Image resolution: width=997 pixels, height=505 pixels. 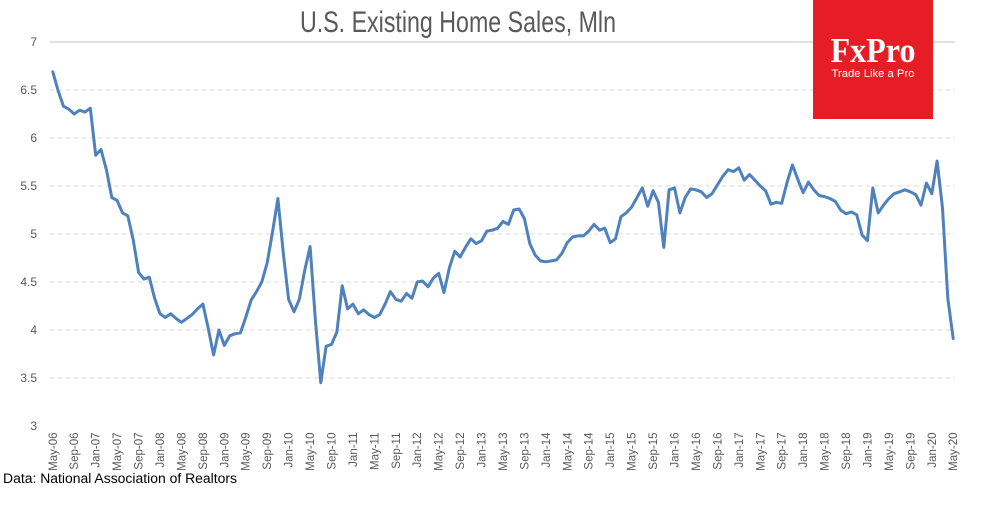 I want to click on svg-text: May-12, so click(x=440, y=452).